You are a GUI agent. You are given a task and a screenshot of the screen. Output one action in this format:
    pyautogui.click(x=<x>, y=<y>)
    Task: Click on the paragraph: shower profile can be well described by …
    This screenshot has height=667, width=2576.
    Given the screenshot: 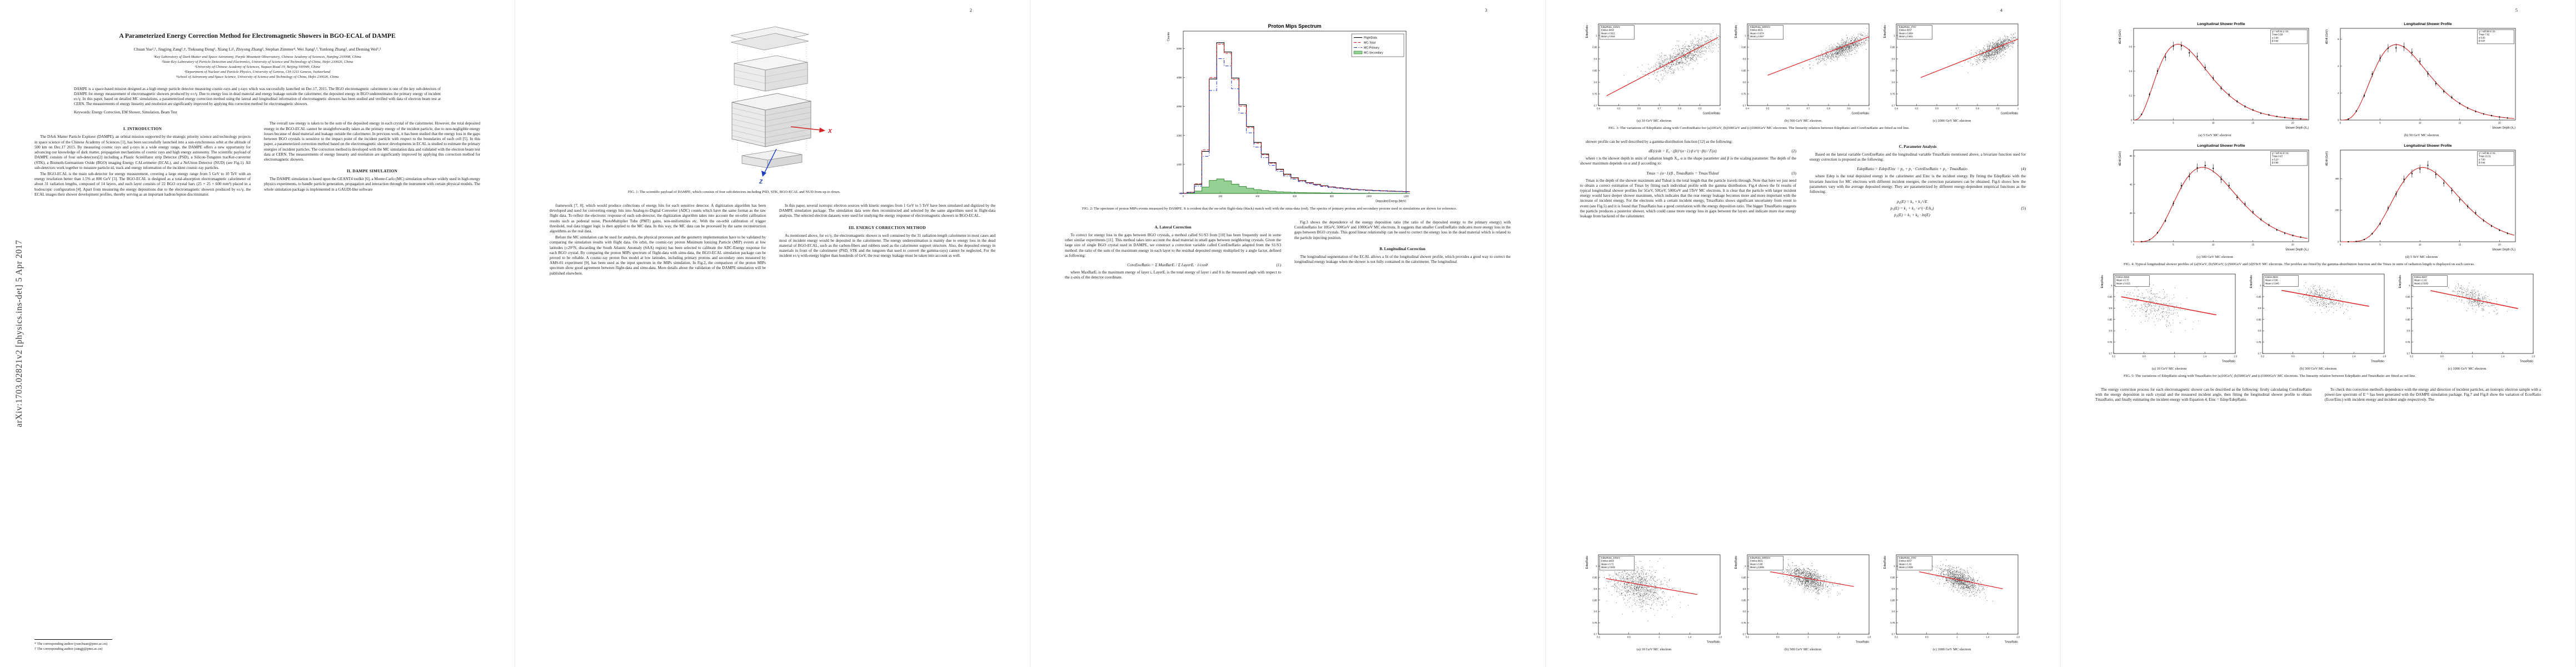 What is the action you would take?
    pyautogui.click(x=1659, y=141)
    